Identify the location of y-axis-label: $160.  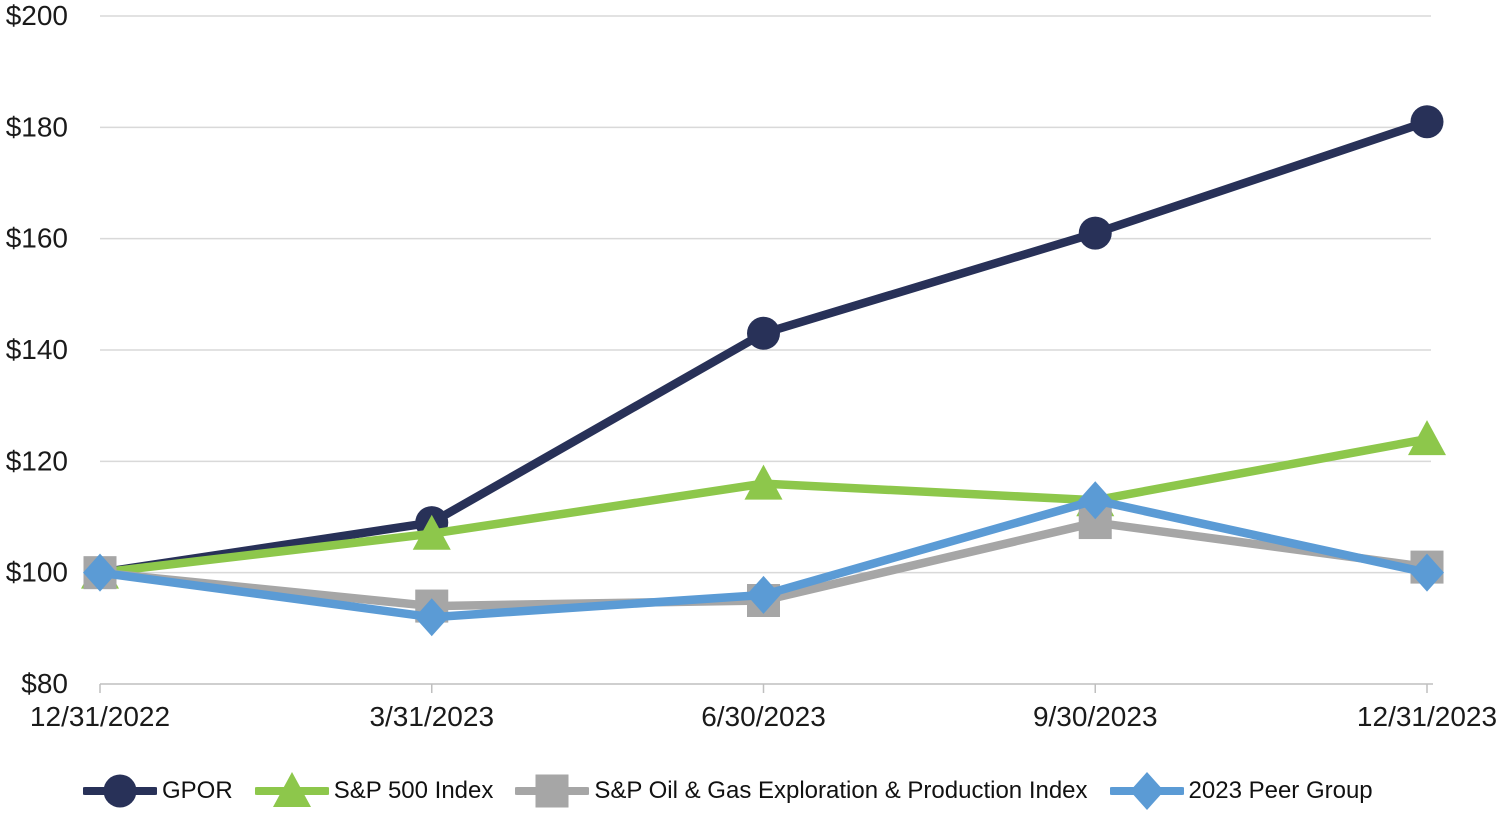
(37, 238).